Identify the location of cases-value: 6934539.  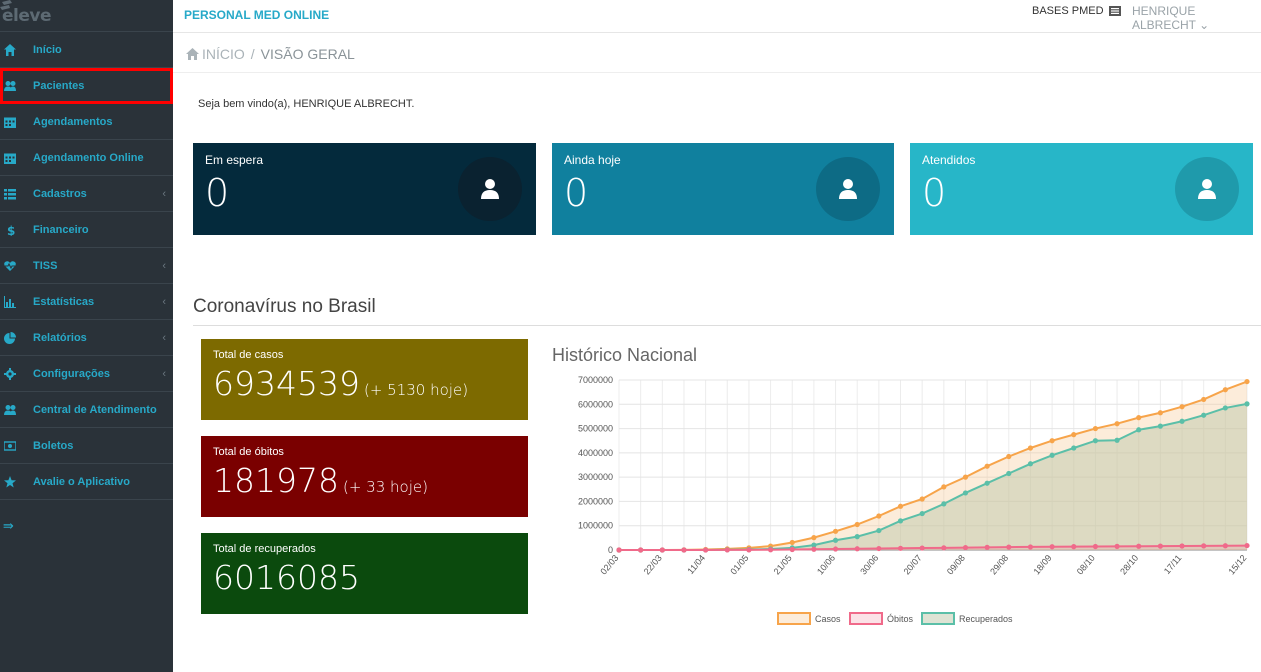
(286, 383).